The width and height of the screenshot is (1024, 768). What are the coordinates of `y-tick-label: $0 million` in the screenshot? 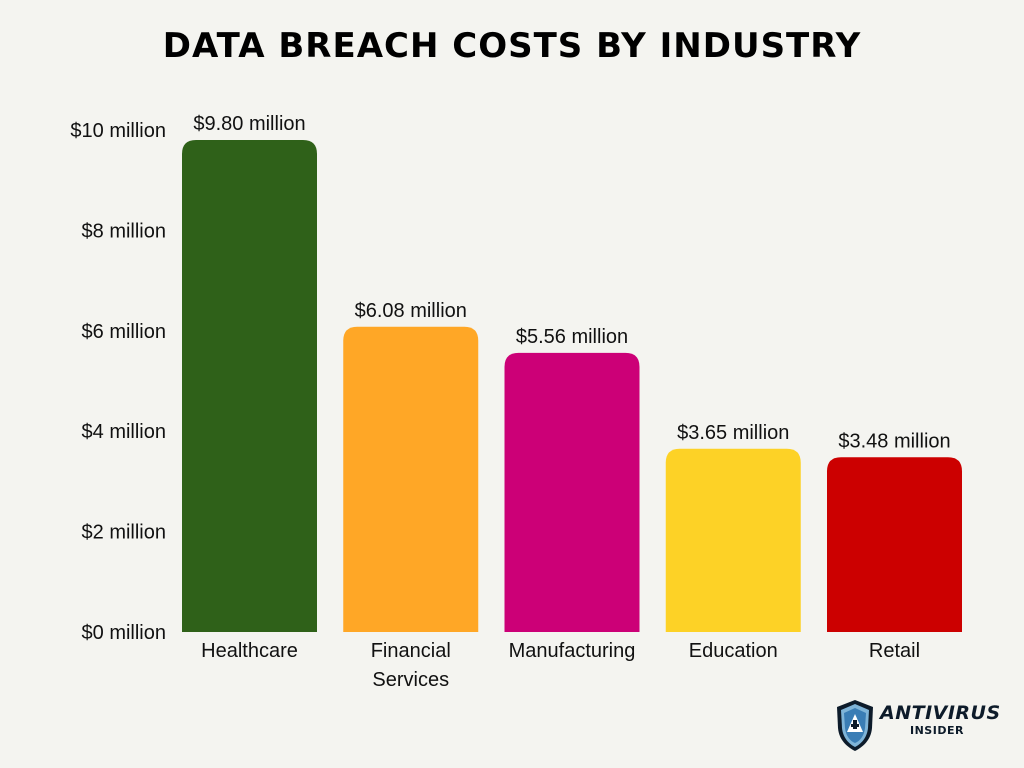 It's located at (124, 633).